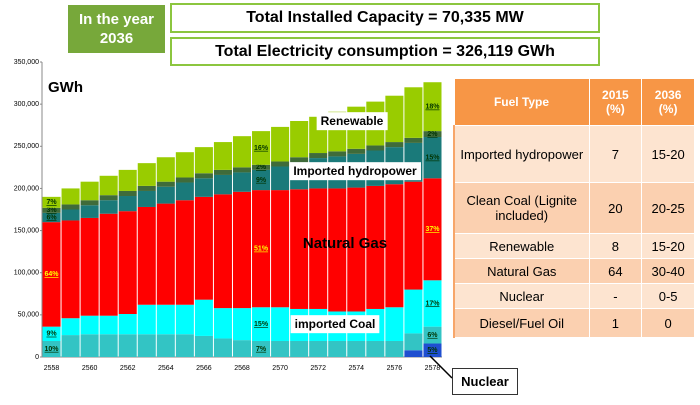 The width and height of the screenshot is (700, 405). I want to click on nuclear-callout: Nuclear, so click(485, 381).